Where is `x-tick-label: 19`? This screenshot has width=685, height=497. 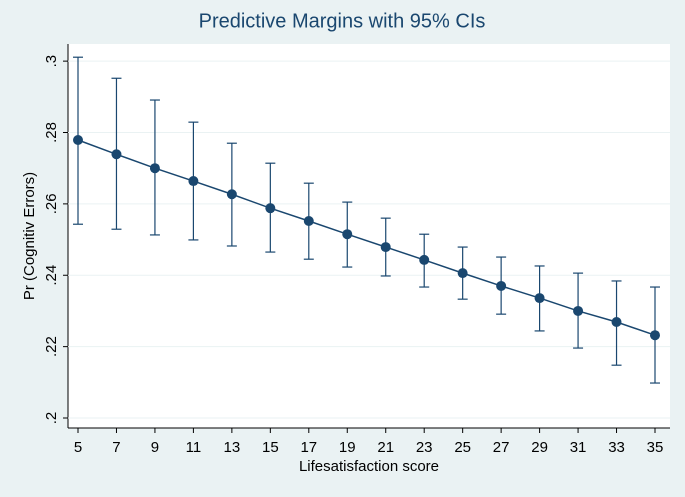 x-tick-label: 19 is located at coordinates (347, 447).